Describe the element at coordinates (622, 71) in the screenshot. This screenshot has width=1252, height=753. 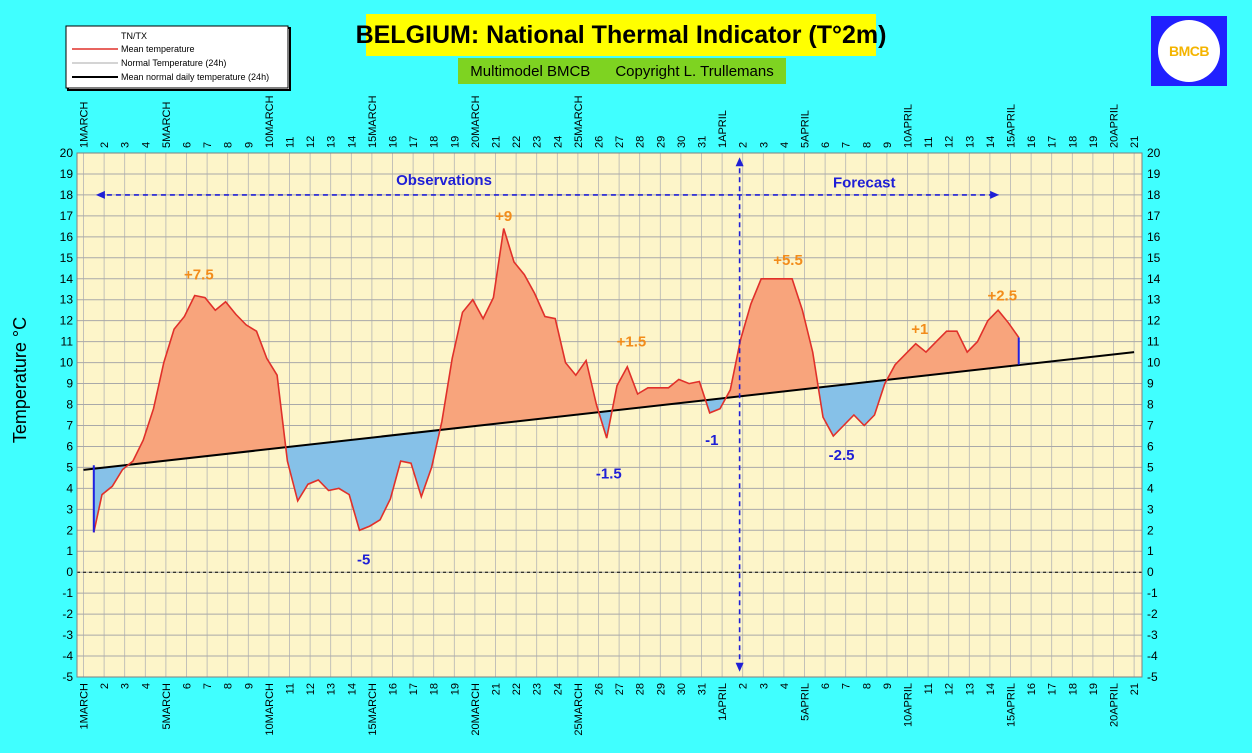
I see `chart-subtitle: Multimodel BMCB Copyright L. Trullemans` at that location.